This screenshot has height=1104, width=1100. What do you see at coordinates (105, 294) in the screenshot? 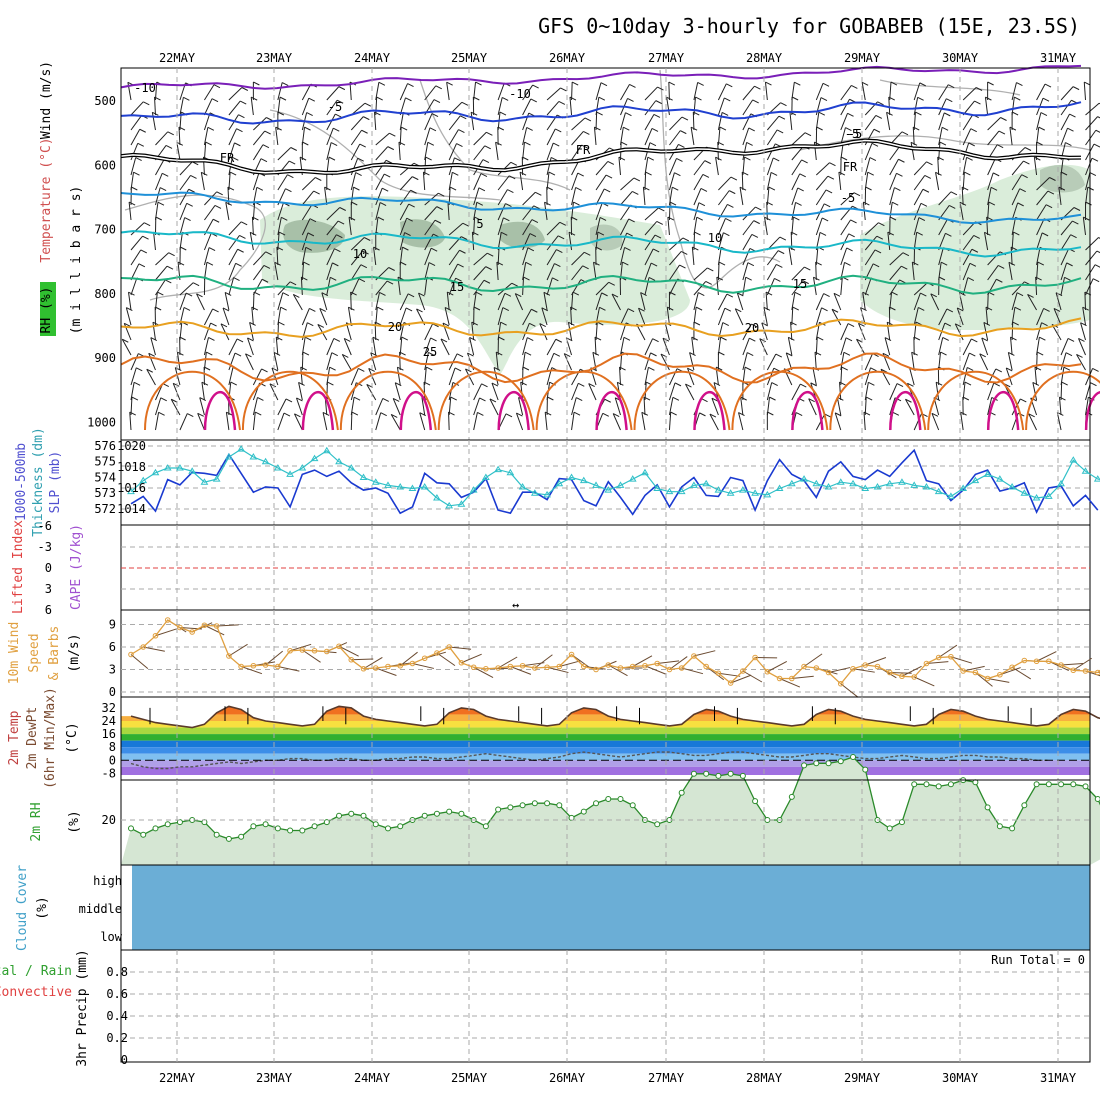
I see `pressure-tick: 800` at bounding box center [105, 294].